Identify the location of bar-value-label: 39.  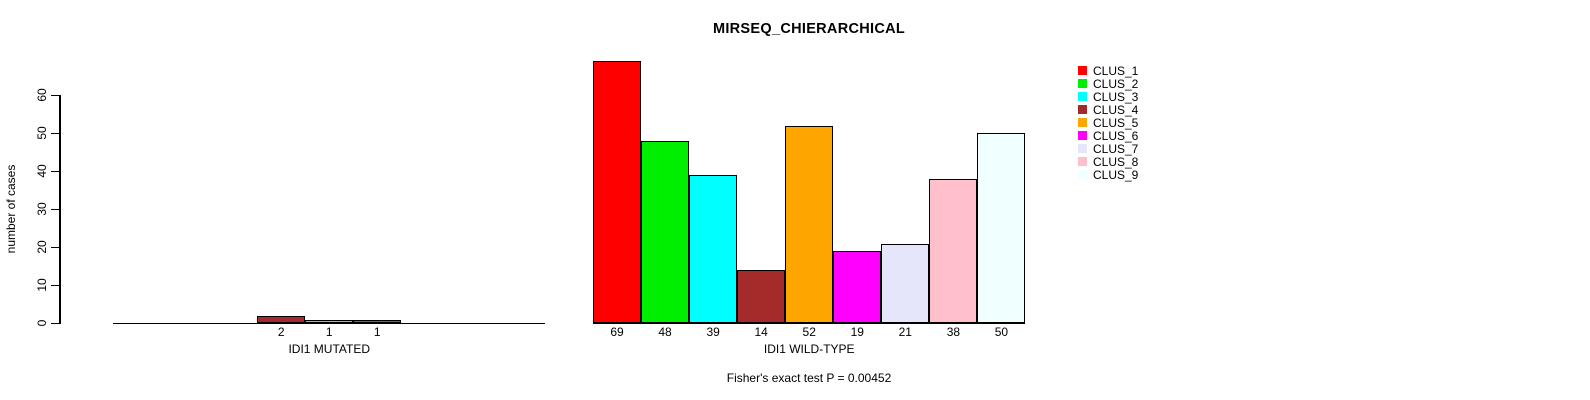
(713, 331).